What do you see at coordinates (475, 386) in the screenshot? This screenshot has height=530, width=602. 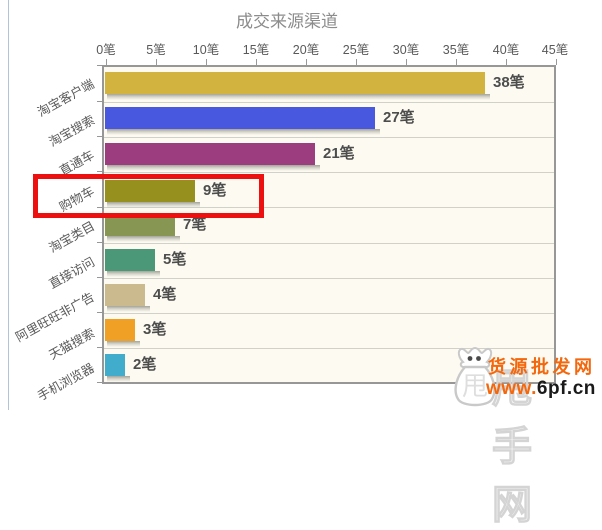 I see `svg-text: 甩` at bounding box center [475, 386].